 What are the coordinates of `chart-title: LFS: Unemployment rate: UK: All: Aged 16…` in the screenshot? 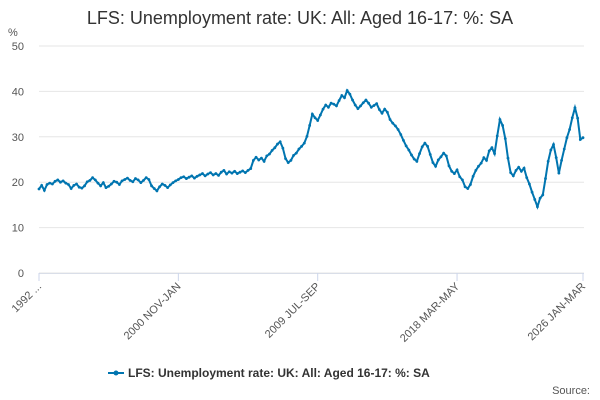 It's located at (300, 18).